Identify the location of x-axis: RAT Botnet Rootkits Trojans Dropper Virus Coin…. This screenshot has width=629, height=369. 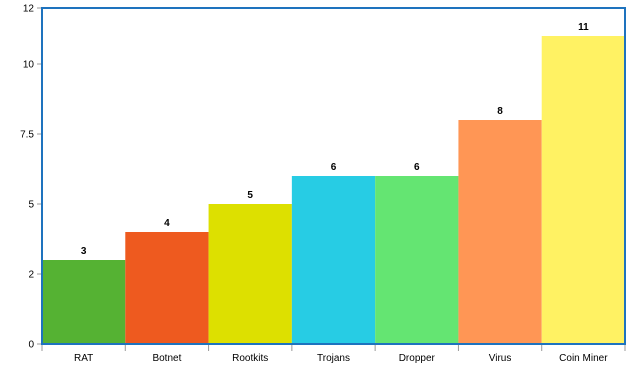
(333, 354).